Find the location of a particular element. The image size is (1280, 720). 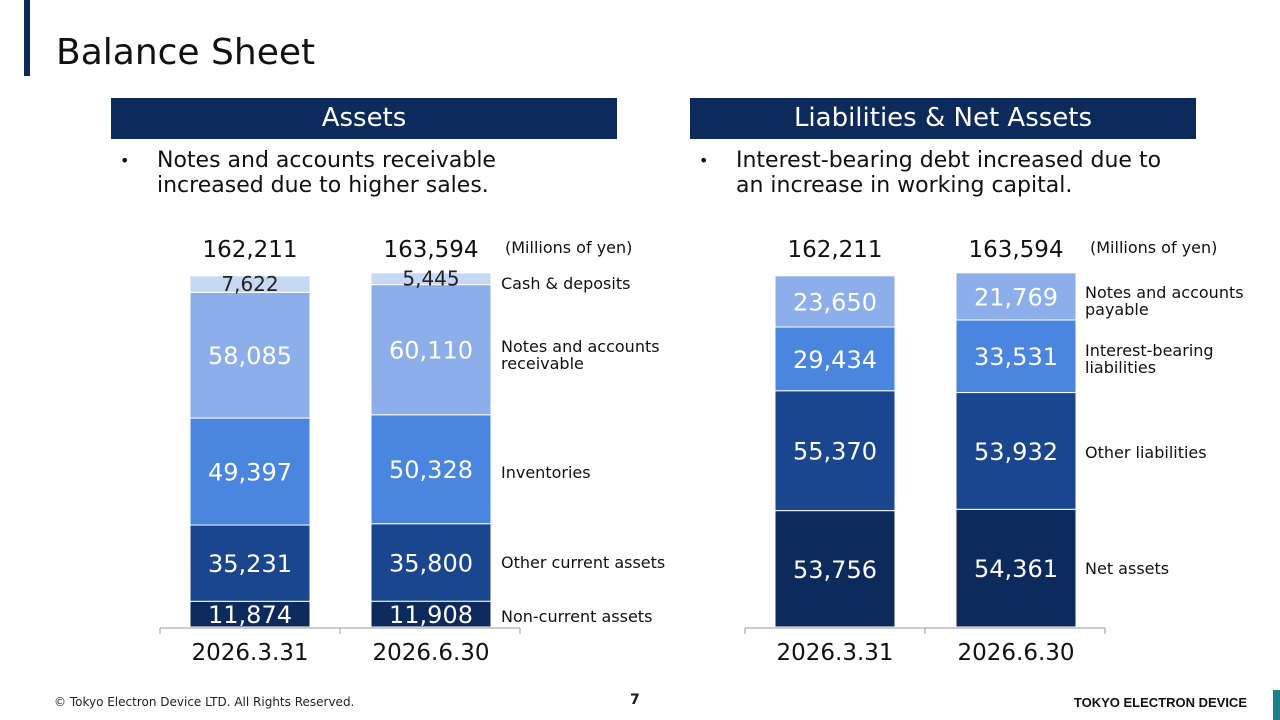

assets-data-label: 35,800 is located at coordinates (431, 563).